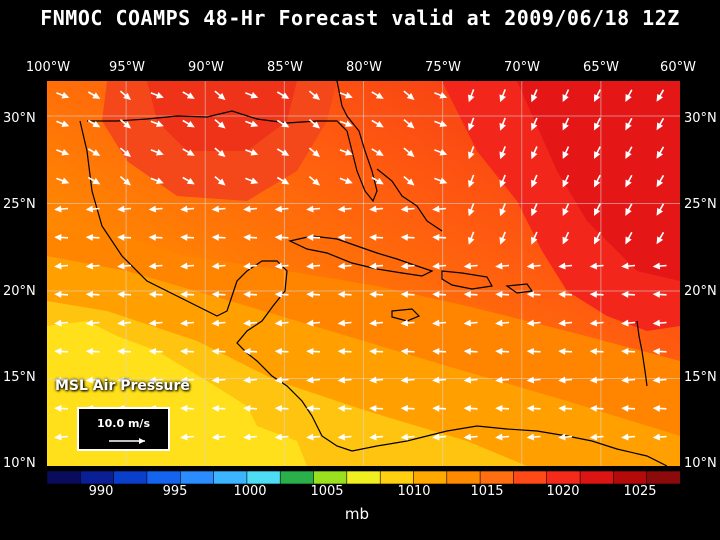 Image resolution: width=720 pixels, height=540 pixels. Describe the element at coordinates (700, 204) in the screenshot. I see `lat-label-right: 25°N` at that location.